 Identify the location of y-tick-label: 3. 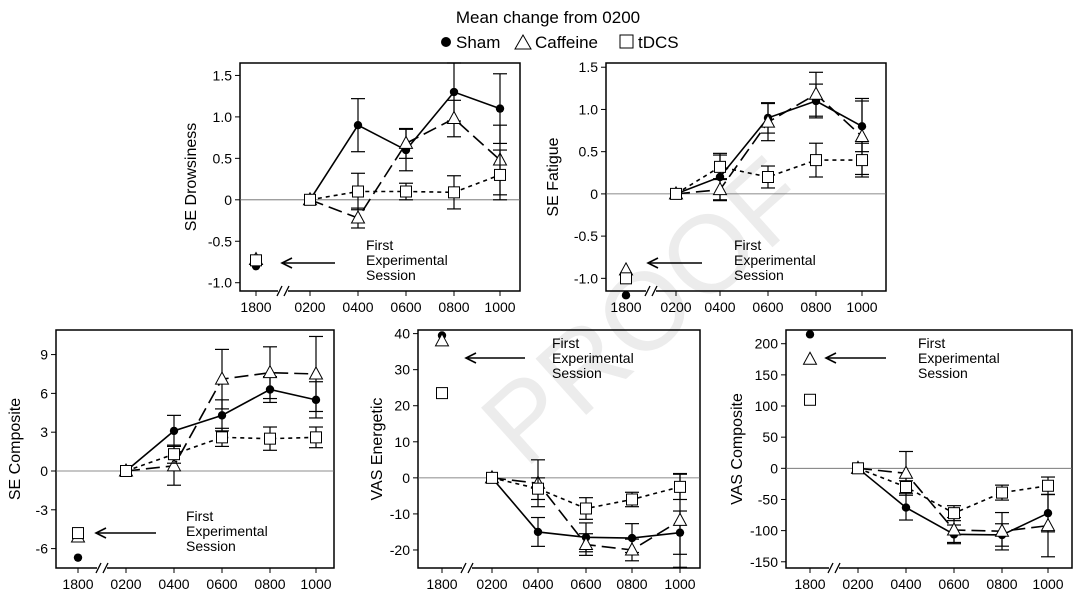
(44, 432).